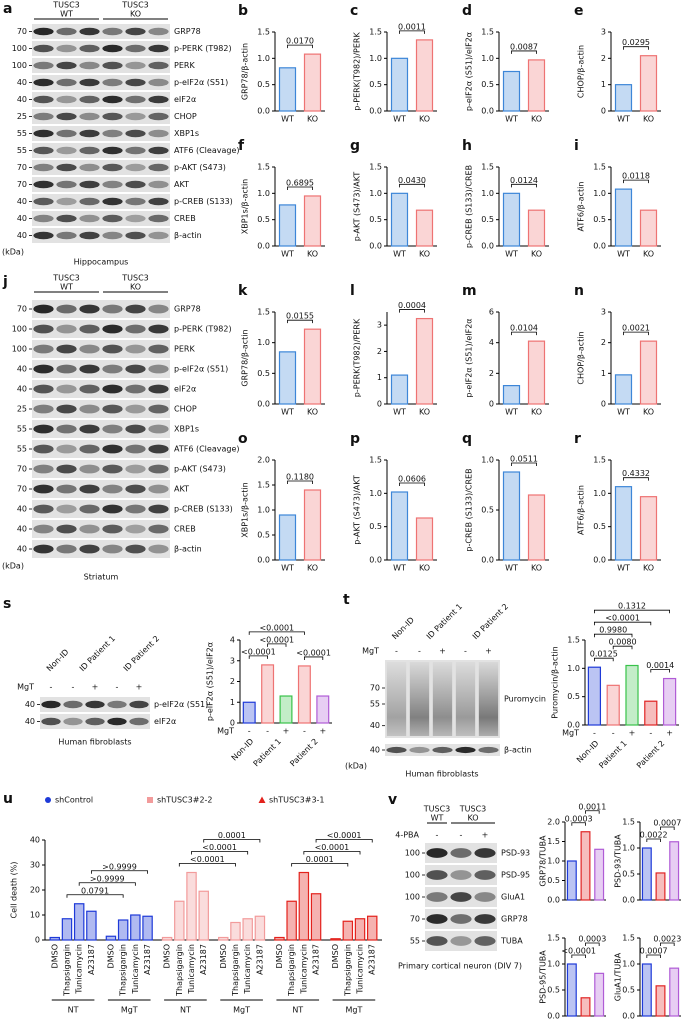 Image resolution: width=685 pixels, height=1026 pixels. I want to click on band-label: ATF6 (Cleavage), so click(206, 150).